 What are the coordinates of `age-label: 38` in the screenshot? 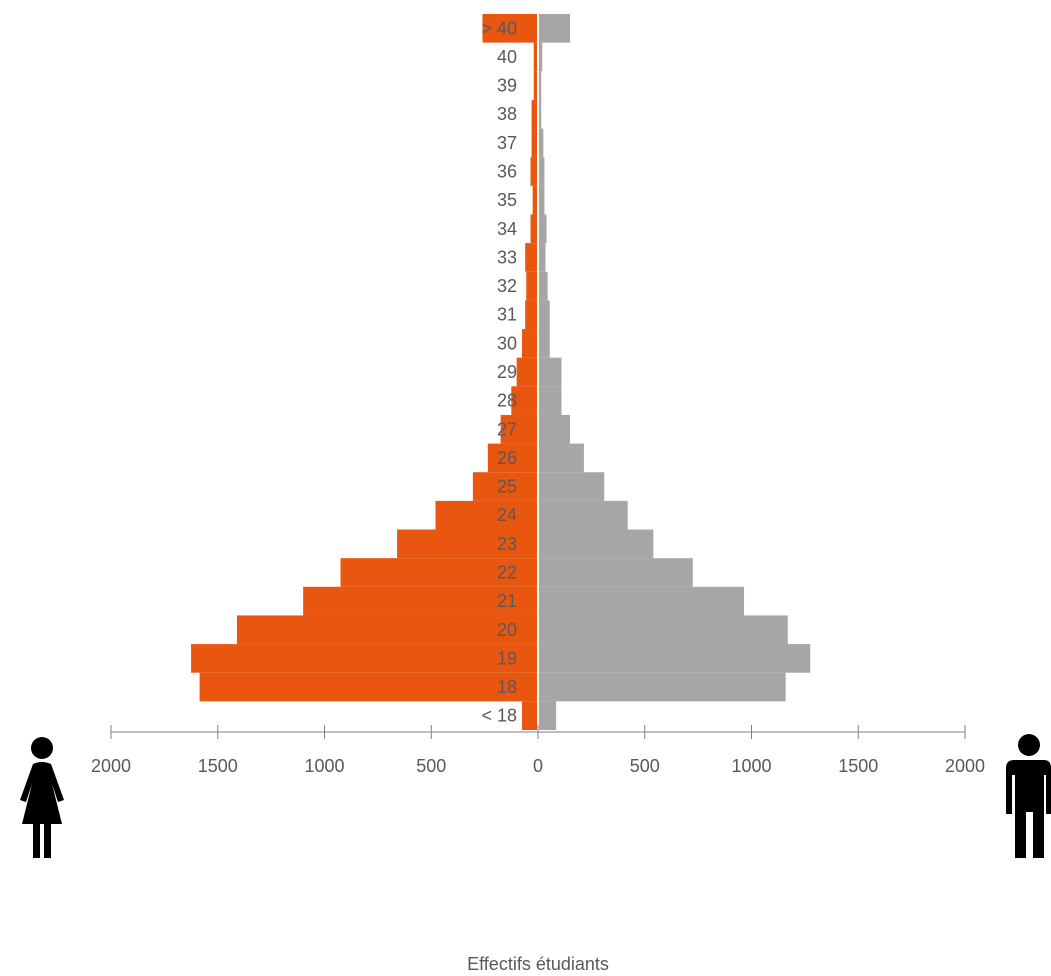 It's located at (507, 114).